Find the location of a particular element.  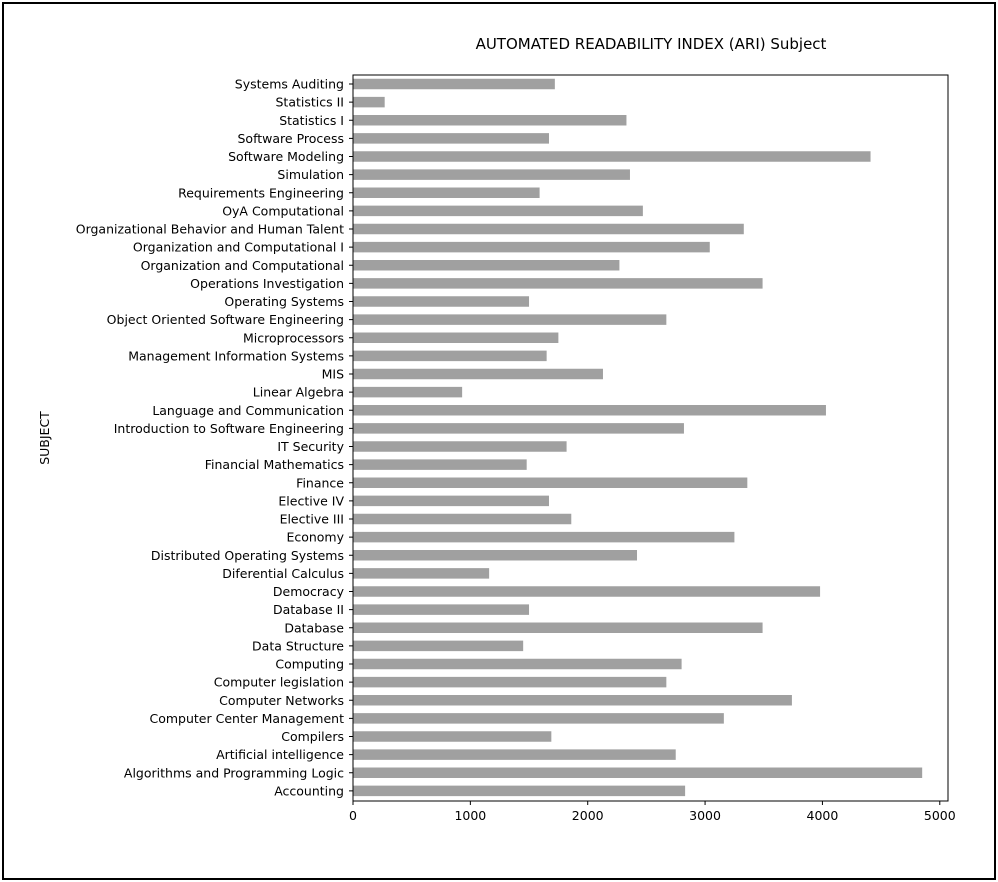

y-tick-label: Management Information Systems is located at coordinates (236, 355).